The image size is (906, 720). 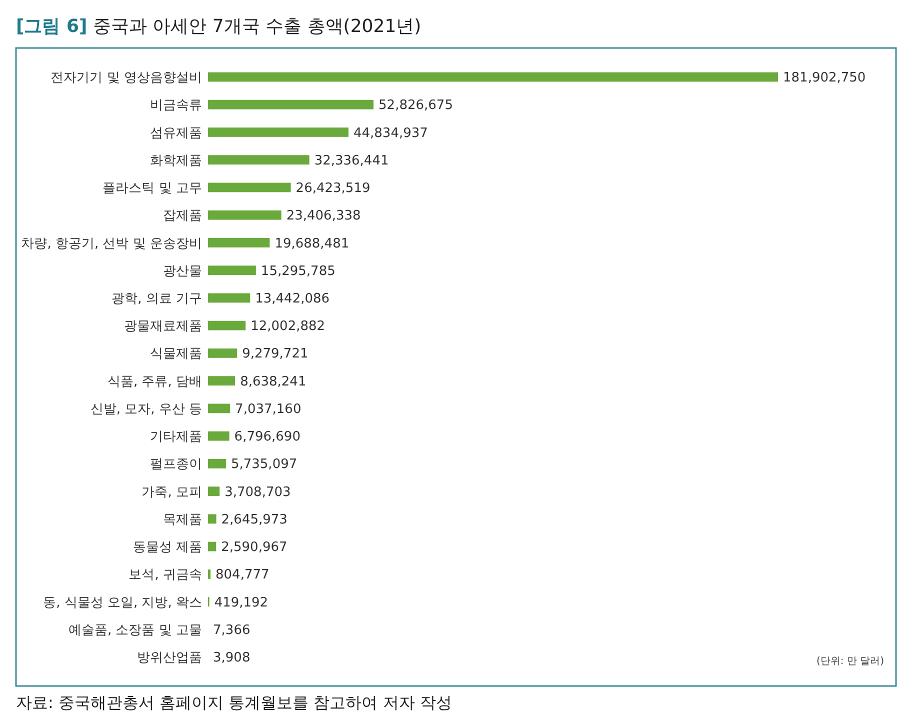 I want to click on data-label: 9,279,721, so click(x=275, y=354).